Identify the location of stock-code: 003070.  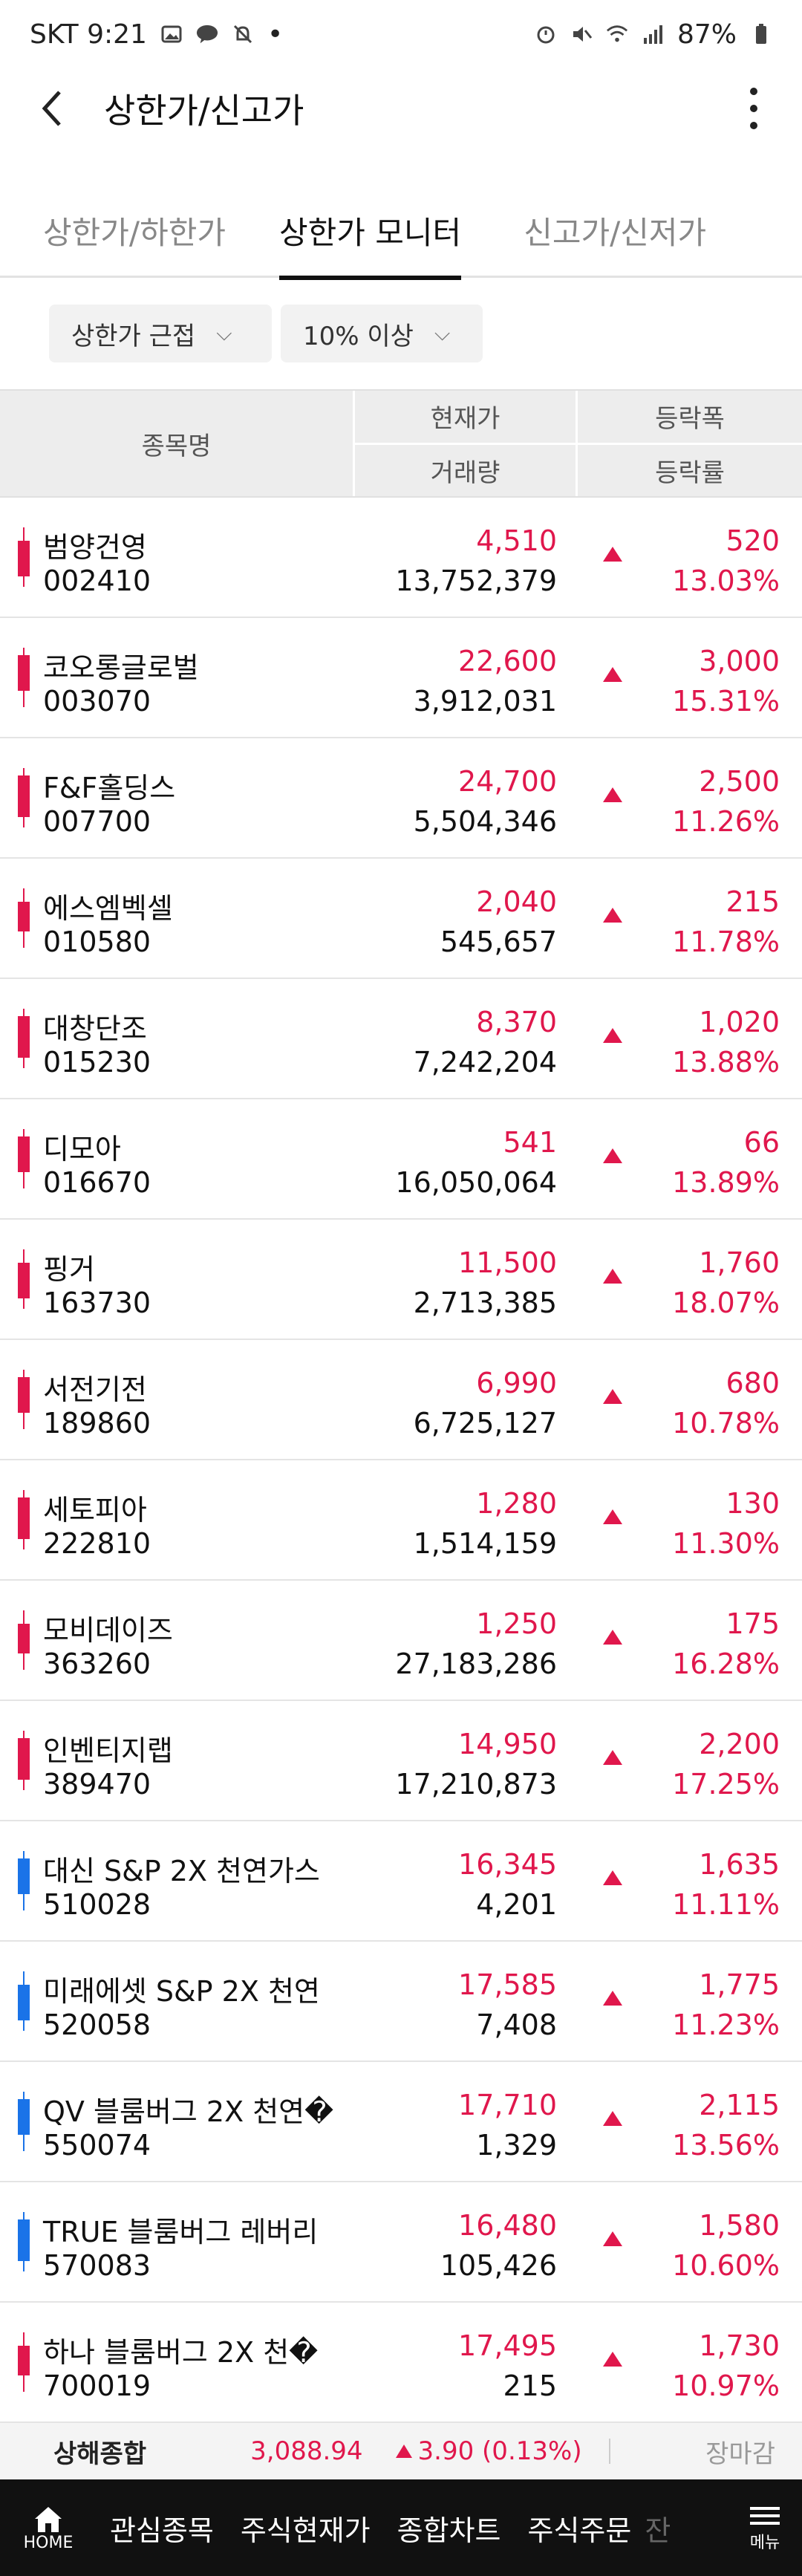
(97, 701).